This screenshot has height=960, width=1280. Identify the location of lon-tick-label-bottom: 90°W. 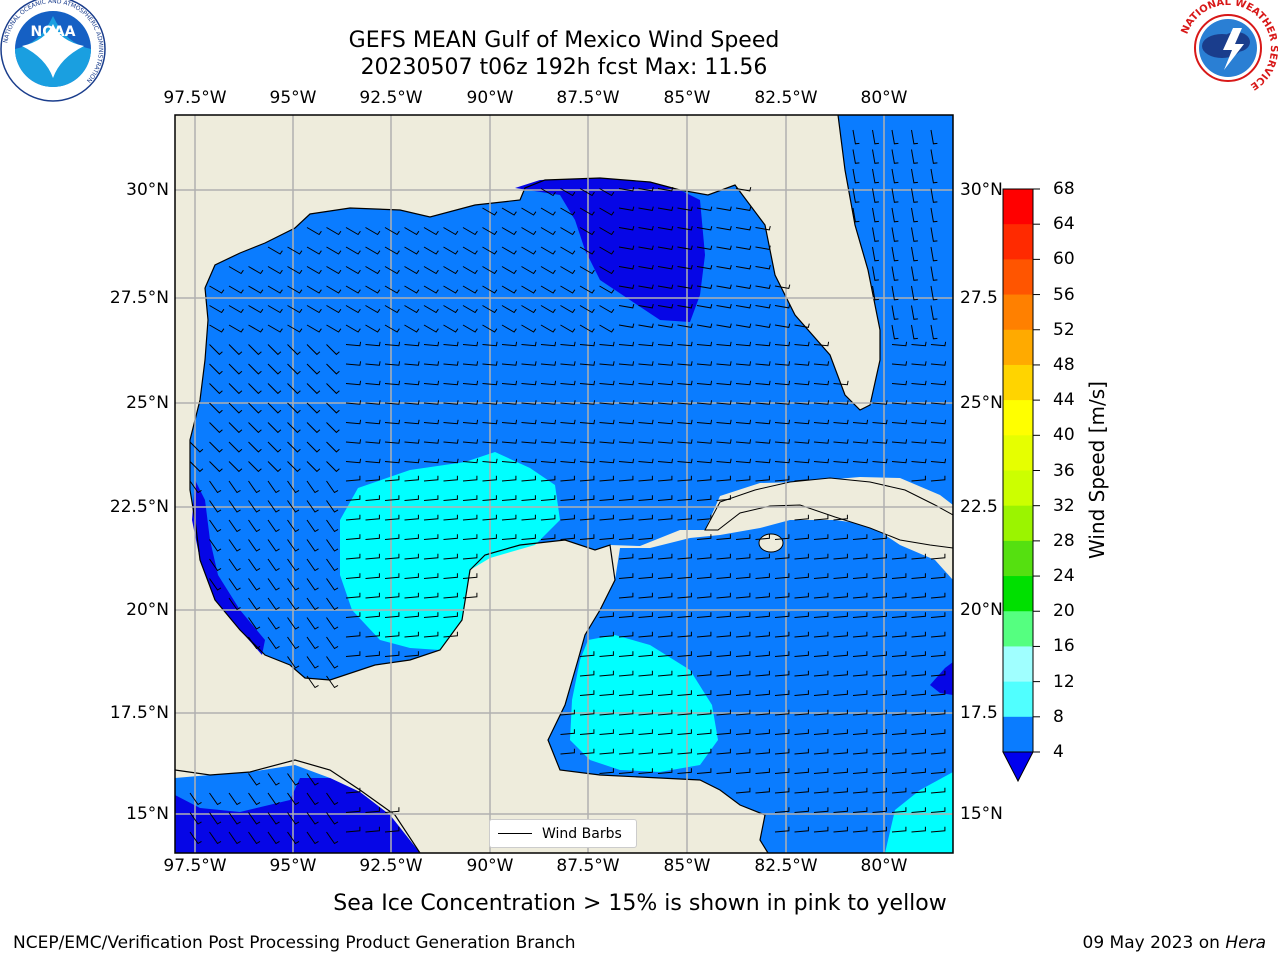
(490, 866).